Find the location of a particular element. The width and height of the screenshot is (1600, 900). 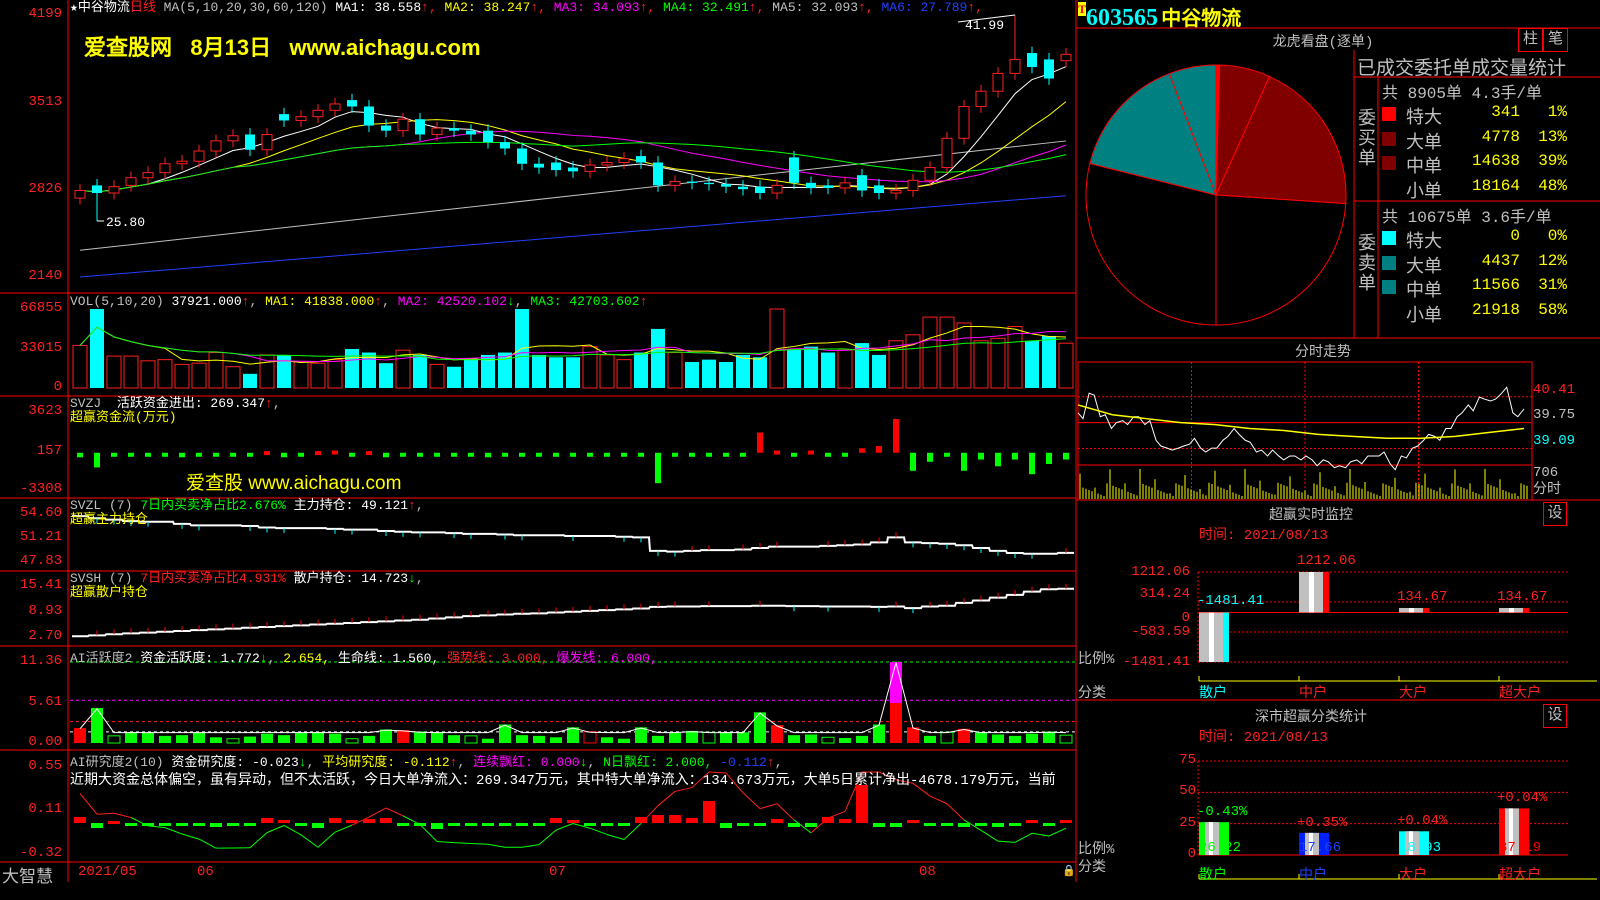

szstat-y-tick: 50 is located at coordinates (1187, 791).